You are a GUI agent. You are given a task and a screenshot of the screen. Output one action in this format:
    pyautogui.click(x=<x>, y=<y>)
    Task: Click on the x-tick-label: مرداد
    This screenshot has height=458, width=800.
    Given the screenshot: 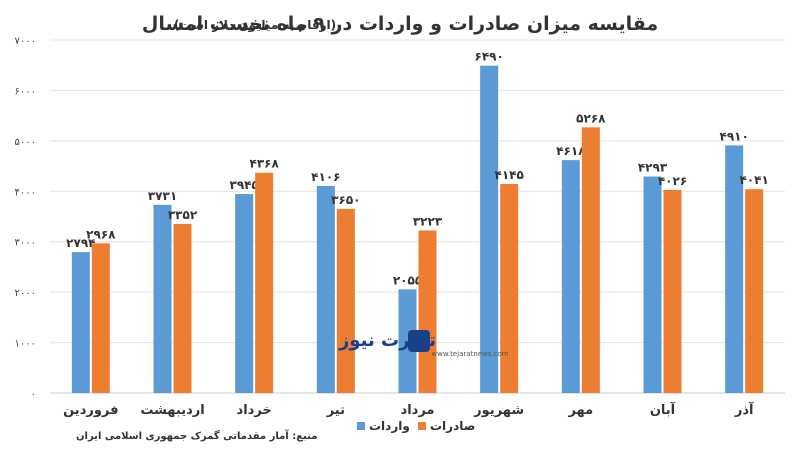 What is the action you would take?
    pyautogui.click(x=418, y=410)
    